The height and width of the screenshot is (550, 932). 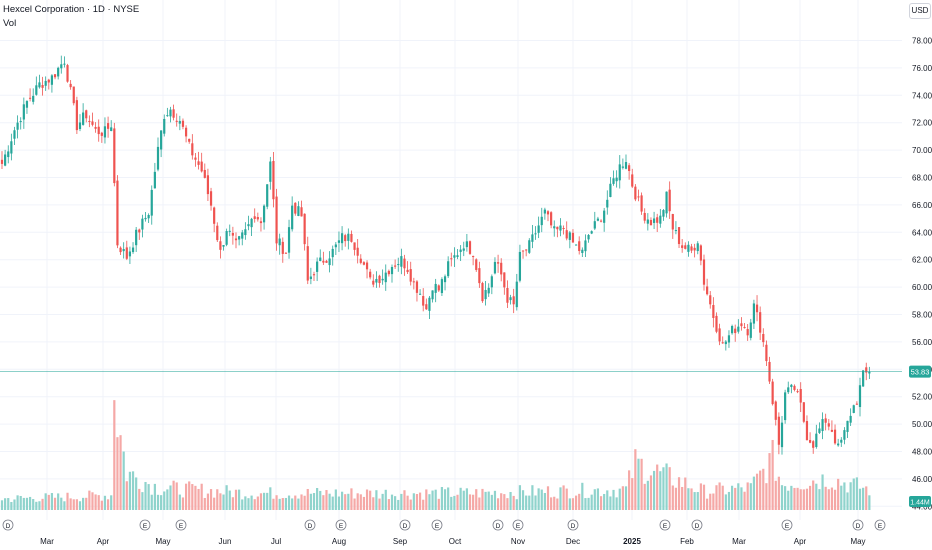 I want to click on symbol-title: Hexcel Corporation · 1D · NYSE, so click(x=71, y=9).